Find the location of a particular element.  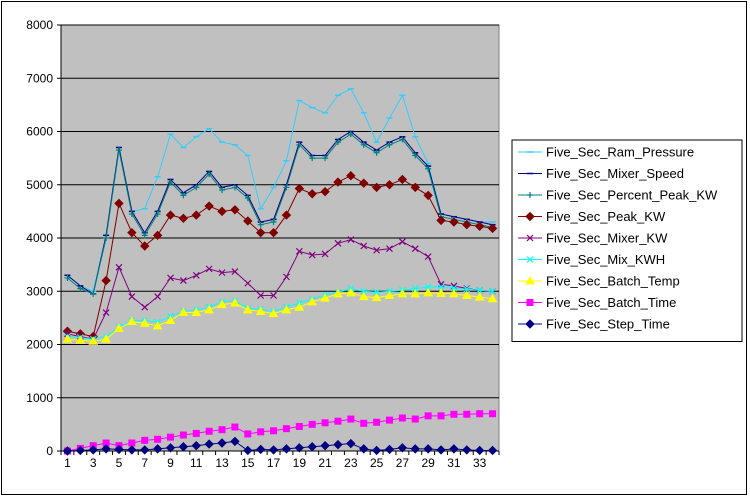

x-tick-label: 31 is located at coordinates (454, 463).